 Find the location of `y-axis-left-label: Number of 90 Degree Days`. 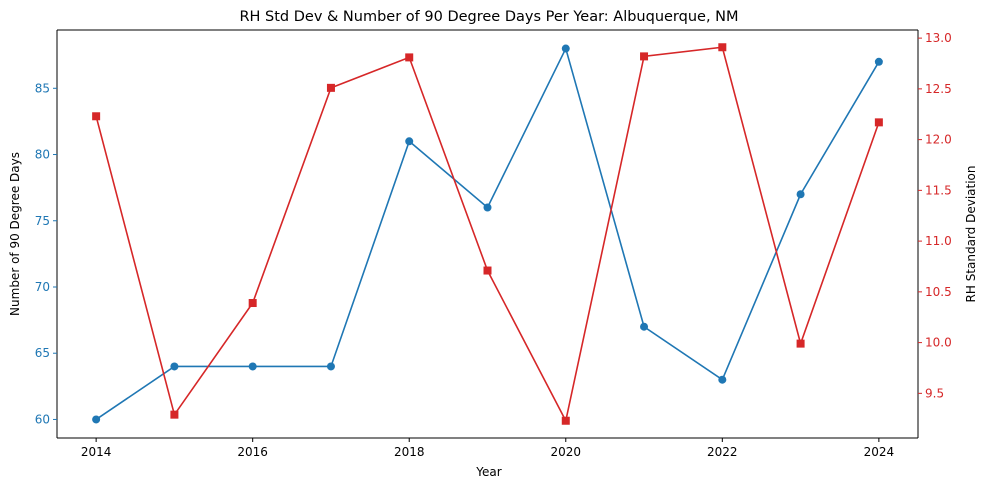

y-axis-left-label: Number of 90 Degree Days is located at coordinates (15, 234).